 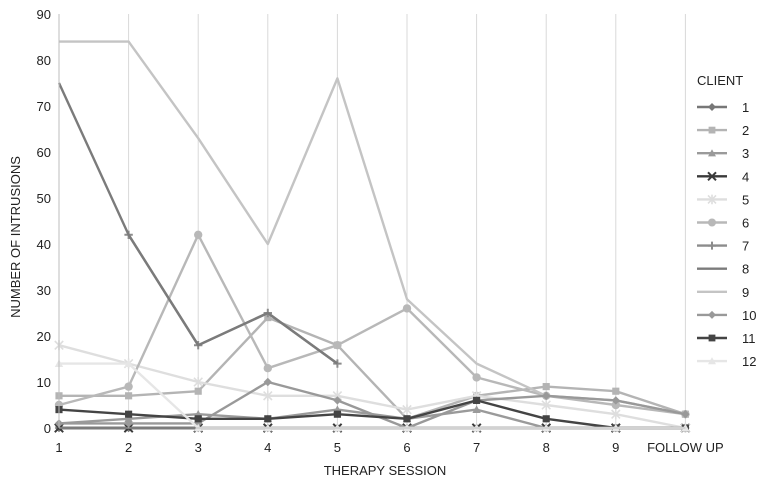 What do you see at coordinates (44, 198) in the screenshot?
I see `y-tick-label: 50` at bounding box center [44, 198].